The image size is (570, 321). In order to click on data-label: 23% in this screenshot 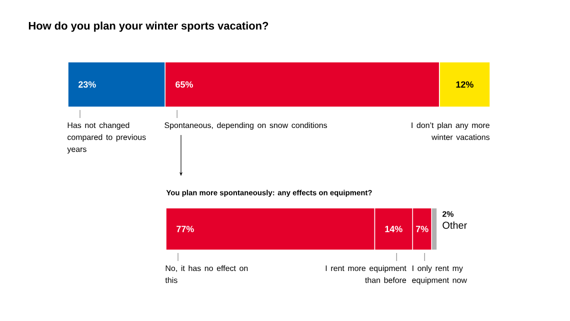, I will do `click(87, 84)`.